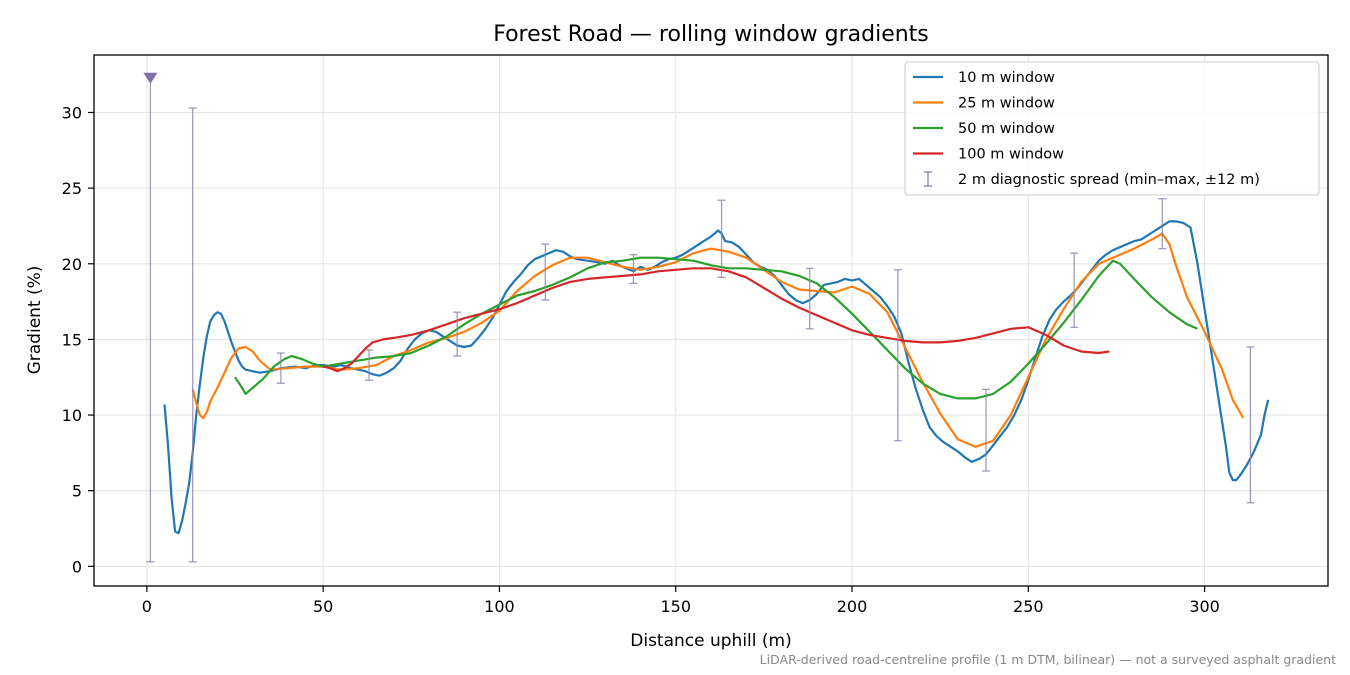  I want to click on legend-label-1: 25 m window, so click(1006, 104).